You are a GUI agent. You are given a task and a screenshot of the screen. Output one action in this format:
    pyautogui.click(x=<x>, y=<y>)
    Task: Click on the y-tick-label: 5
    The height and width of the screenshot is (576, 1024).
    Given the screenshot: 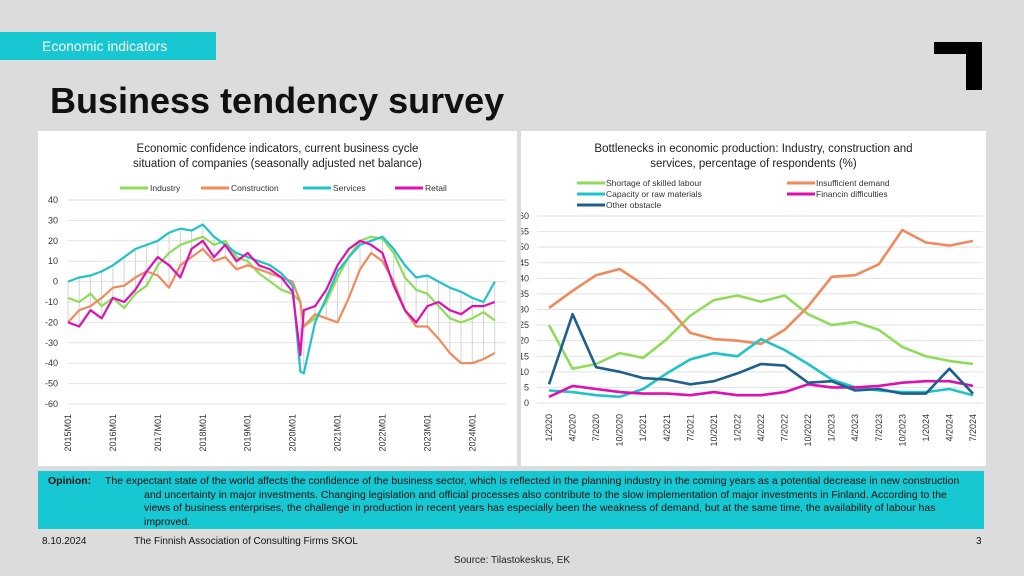 What is the action you would take?
    pyautogui.click(x=526, y=387)
    